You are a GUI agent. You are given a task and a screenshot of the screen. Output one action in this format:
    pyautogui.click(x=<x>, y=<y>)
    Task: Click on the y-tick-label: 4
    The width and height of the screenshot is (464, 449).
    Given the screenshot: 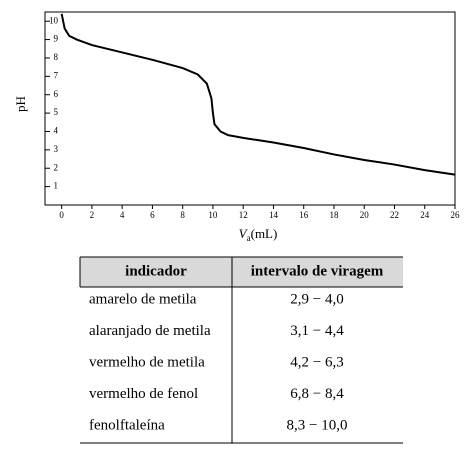 What is the action you would take?
    pyautogui.click(x=56, y=131)
    